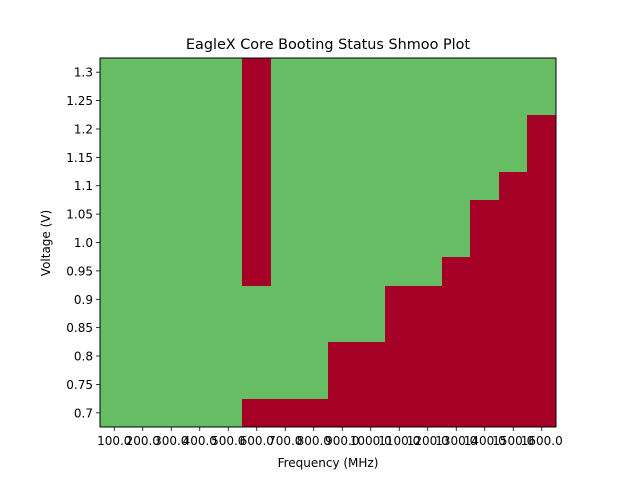 The height and width of the screenshot is (480, 640). Describe the element at coordinates (456, 441) in the screenshot. I see `x-tick-label: 1300.0` at that location.